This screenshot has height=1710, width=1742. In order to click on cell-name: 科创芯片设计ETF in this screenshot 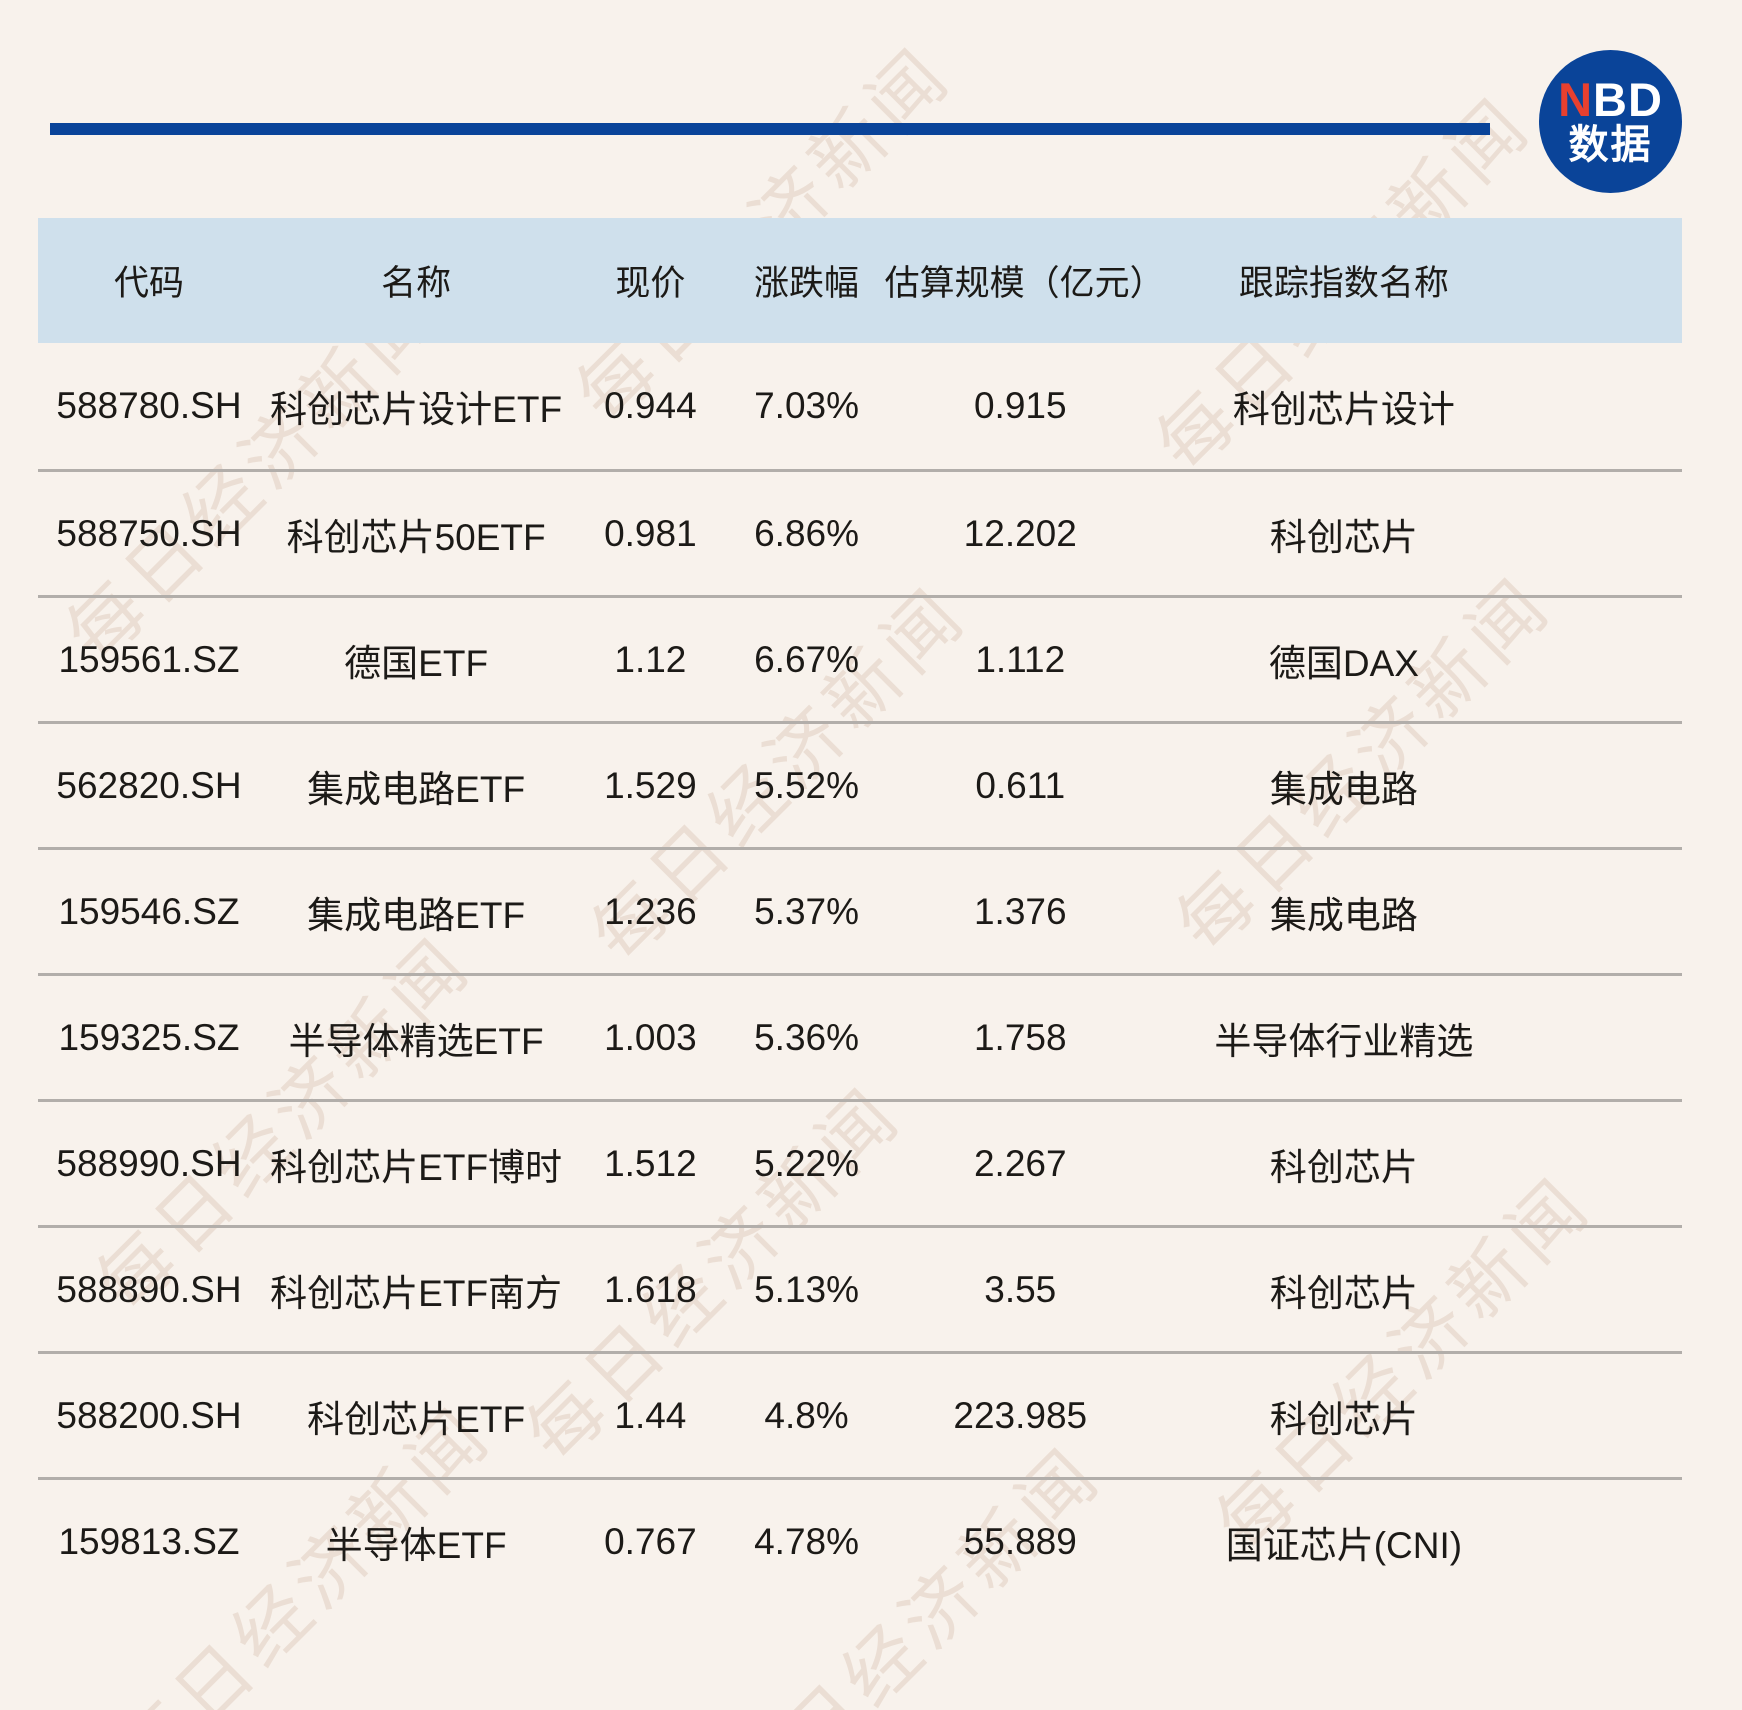, I will do `click(416, 409)`.